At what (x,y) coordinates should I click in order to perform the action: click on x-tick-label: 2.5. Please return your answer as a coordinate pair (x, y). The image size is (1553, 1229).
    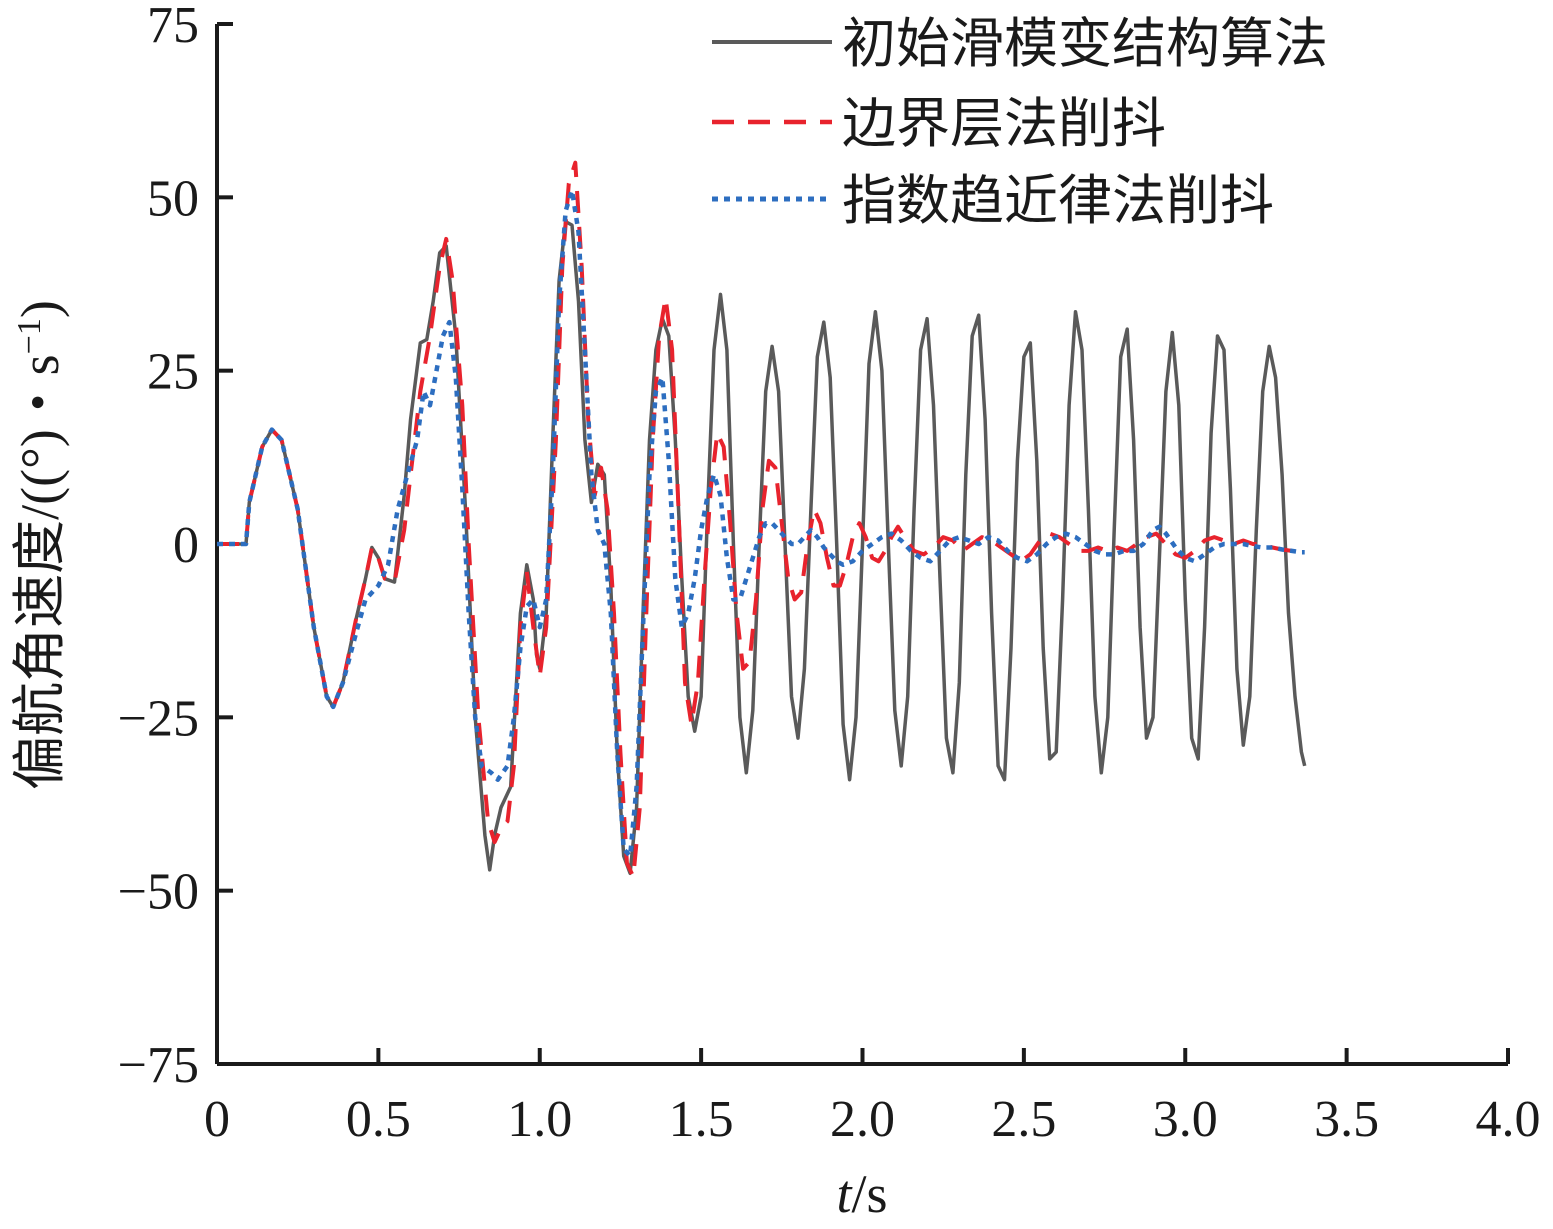
    Looking at the image, I should click on (1023, 1119).